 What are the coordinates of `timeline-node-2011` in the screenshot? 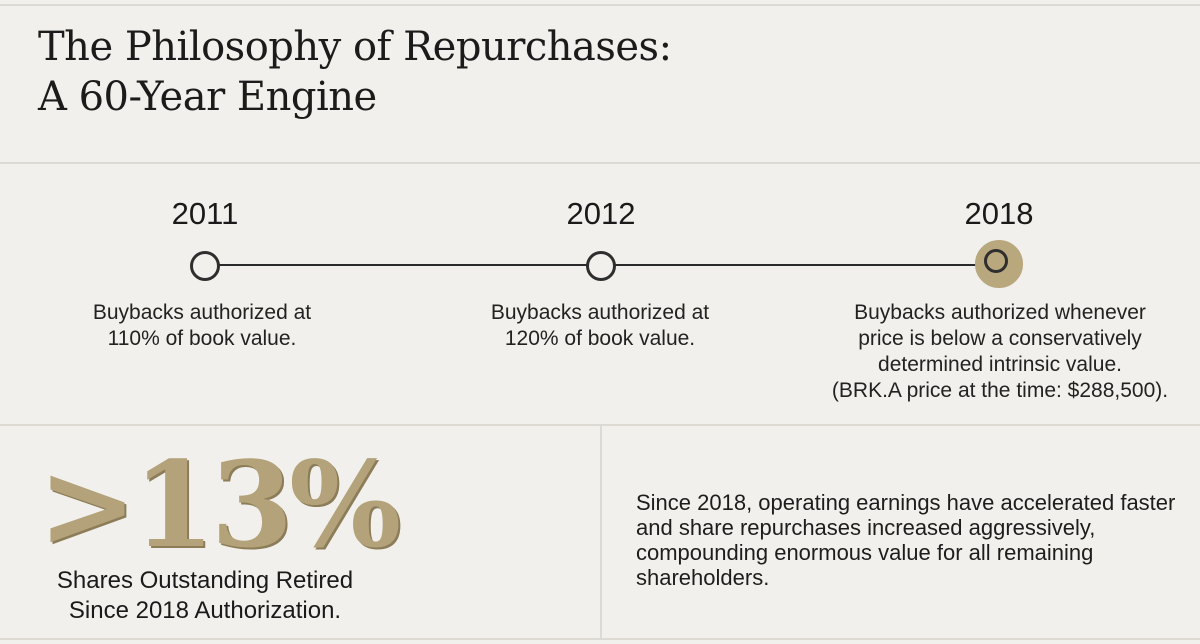 It's located at (205, 266).